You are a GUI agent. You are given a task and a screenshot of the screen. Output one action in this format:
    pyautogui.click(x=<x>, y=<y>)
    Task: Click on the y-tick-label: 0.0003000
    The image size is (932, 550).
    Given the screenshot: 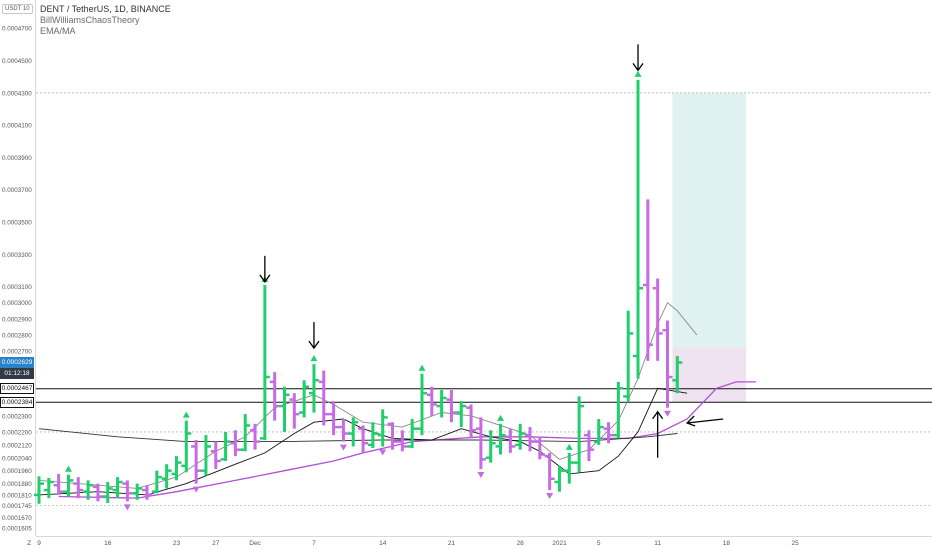 What is the action you would take?
    pyautogui.click(x=17, y=303)
    